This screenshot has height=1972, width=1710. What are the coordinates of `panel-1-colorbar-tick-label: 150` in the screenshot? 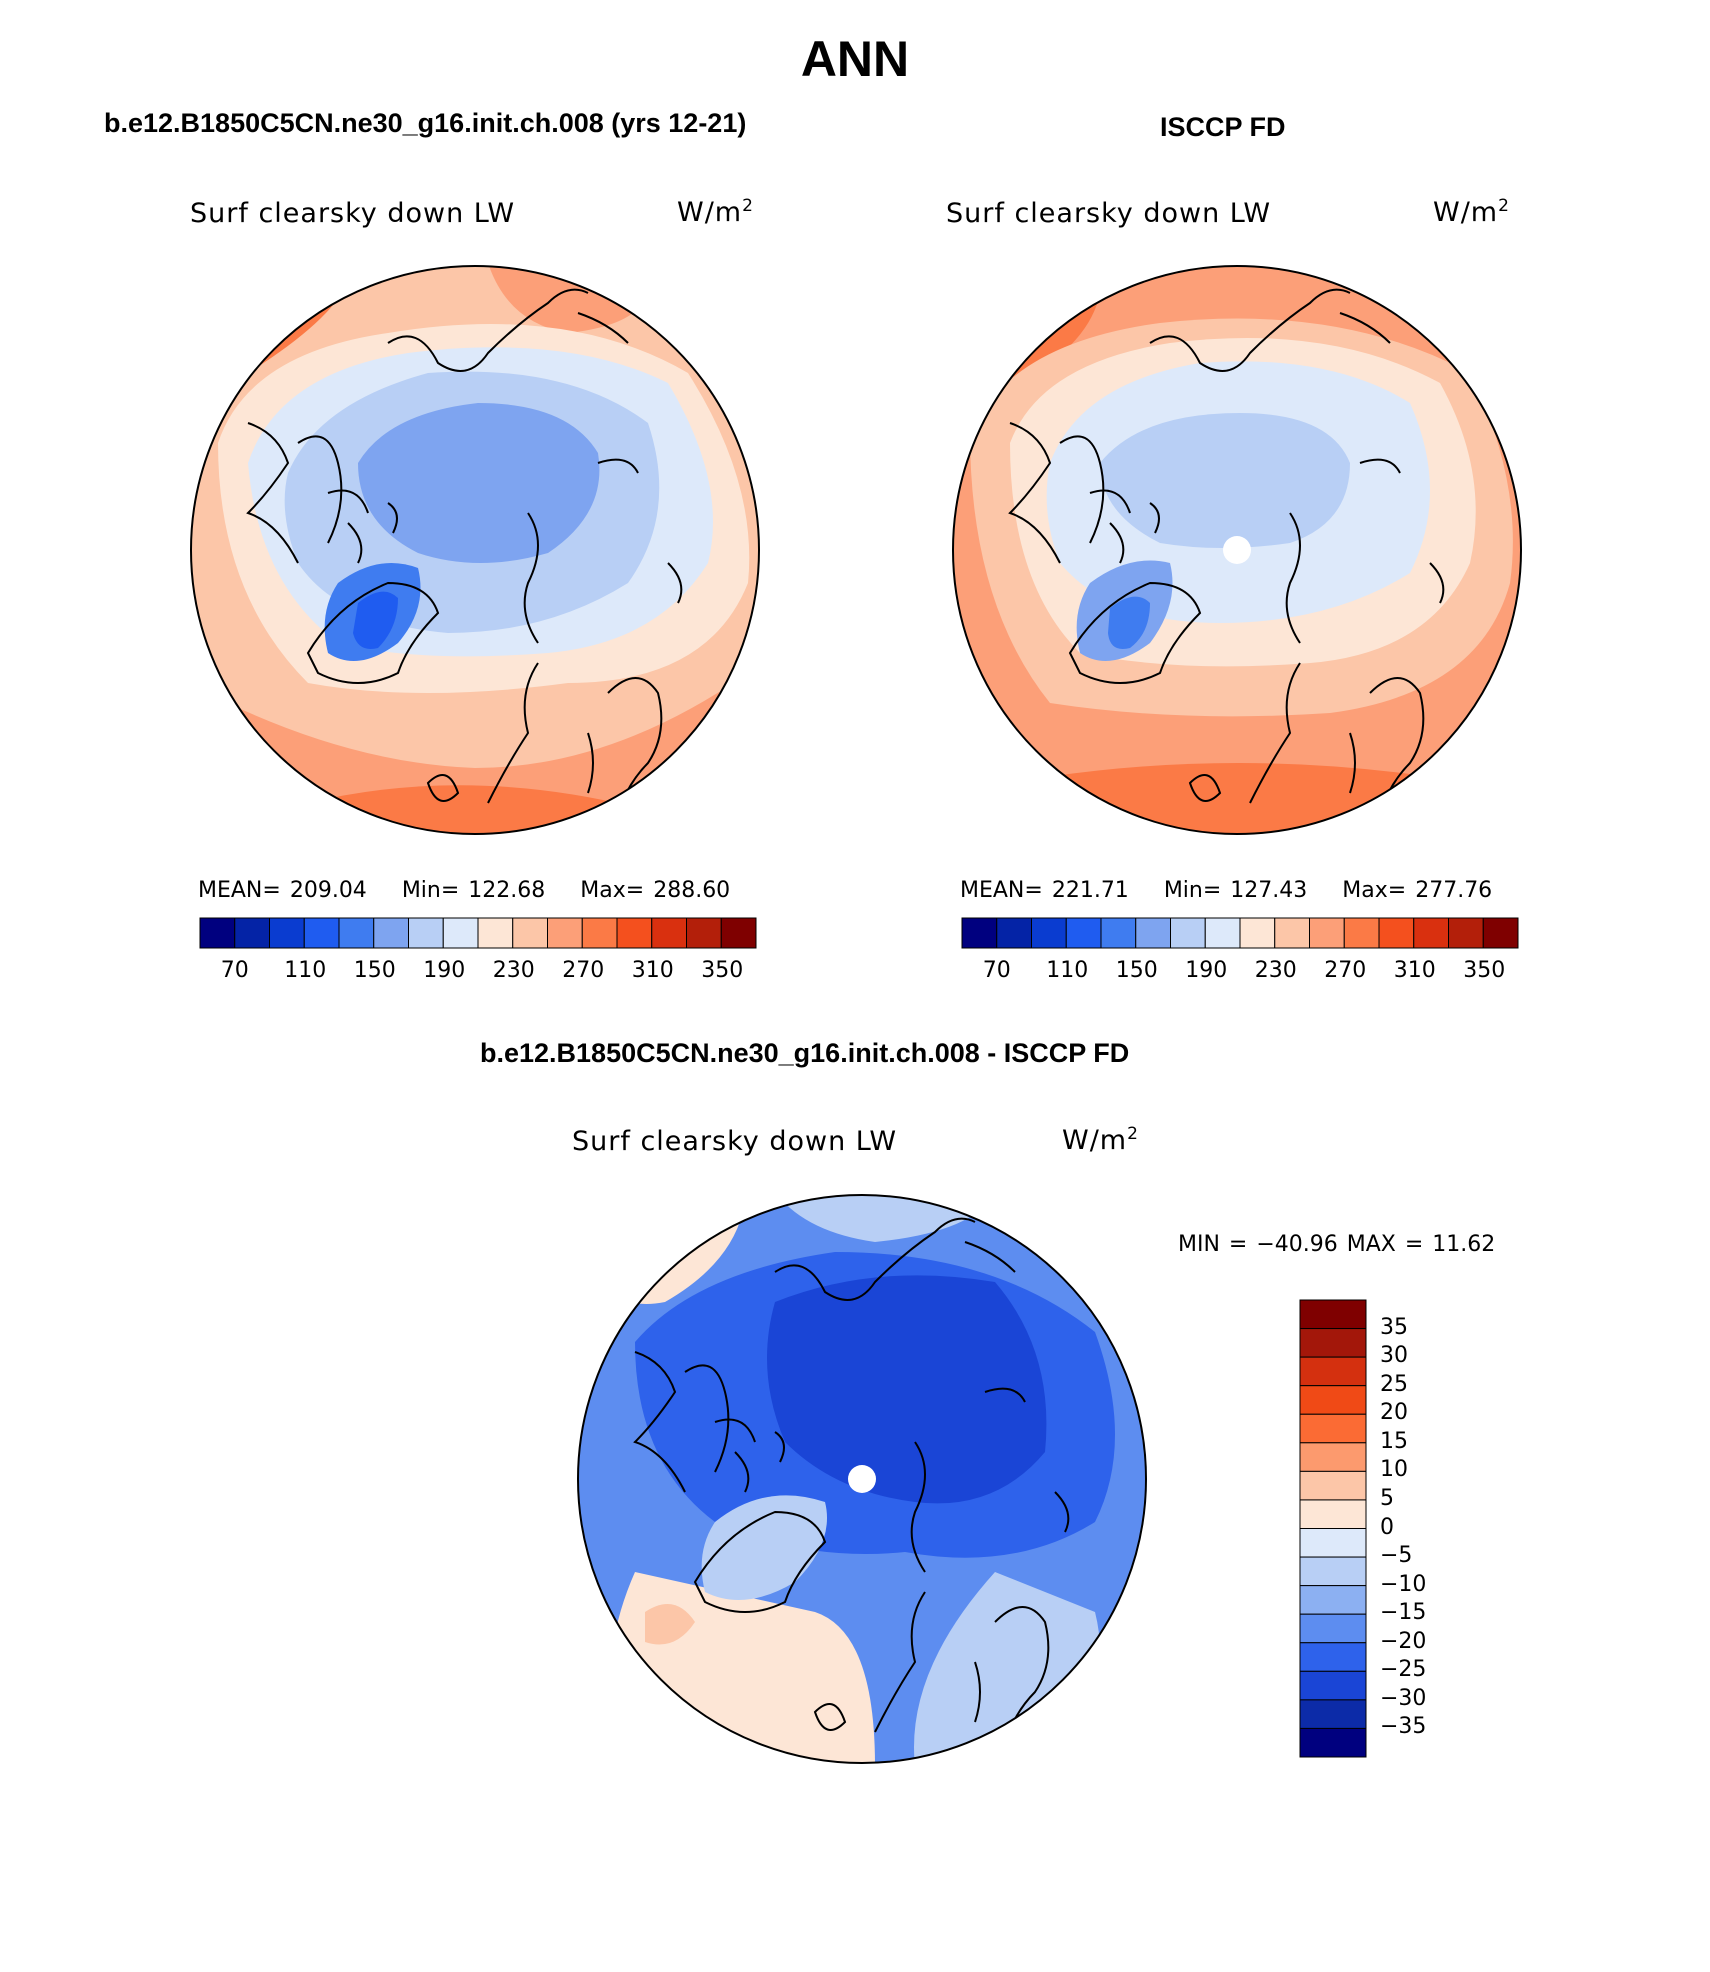 It's located at (374, 970).